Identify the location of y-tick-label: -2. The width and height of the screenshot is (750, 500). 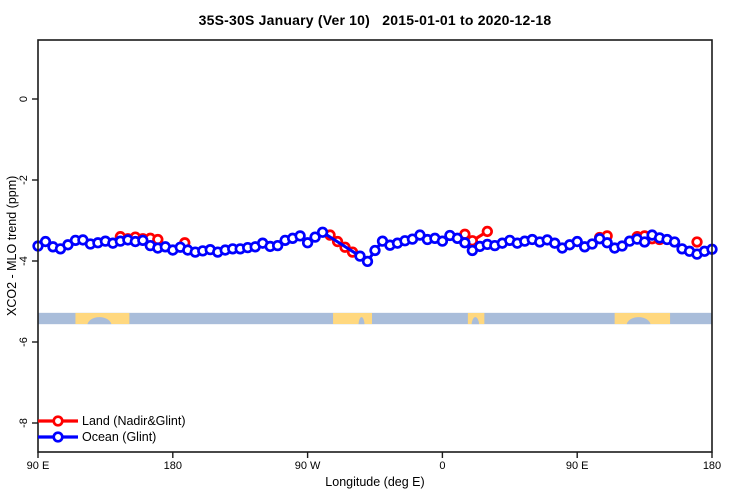
(24, 180).